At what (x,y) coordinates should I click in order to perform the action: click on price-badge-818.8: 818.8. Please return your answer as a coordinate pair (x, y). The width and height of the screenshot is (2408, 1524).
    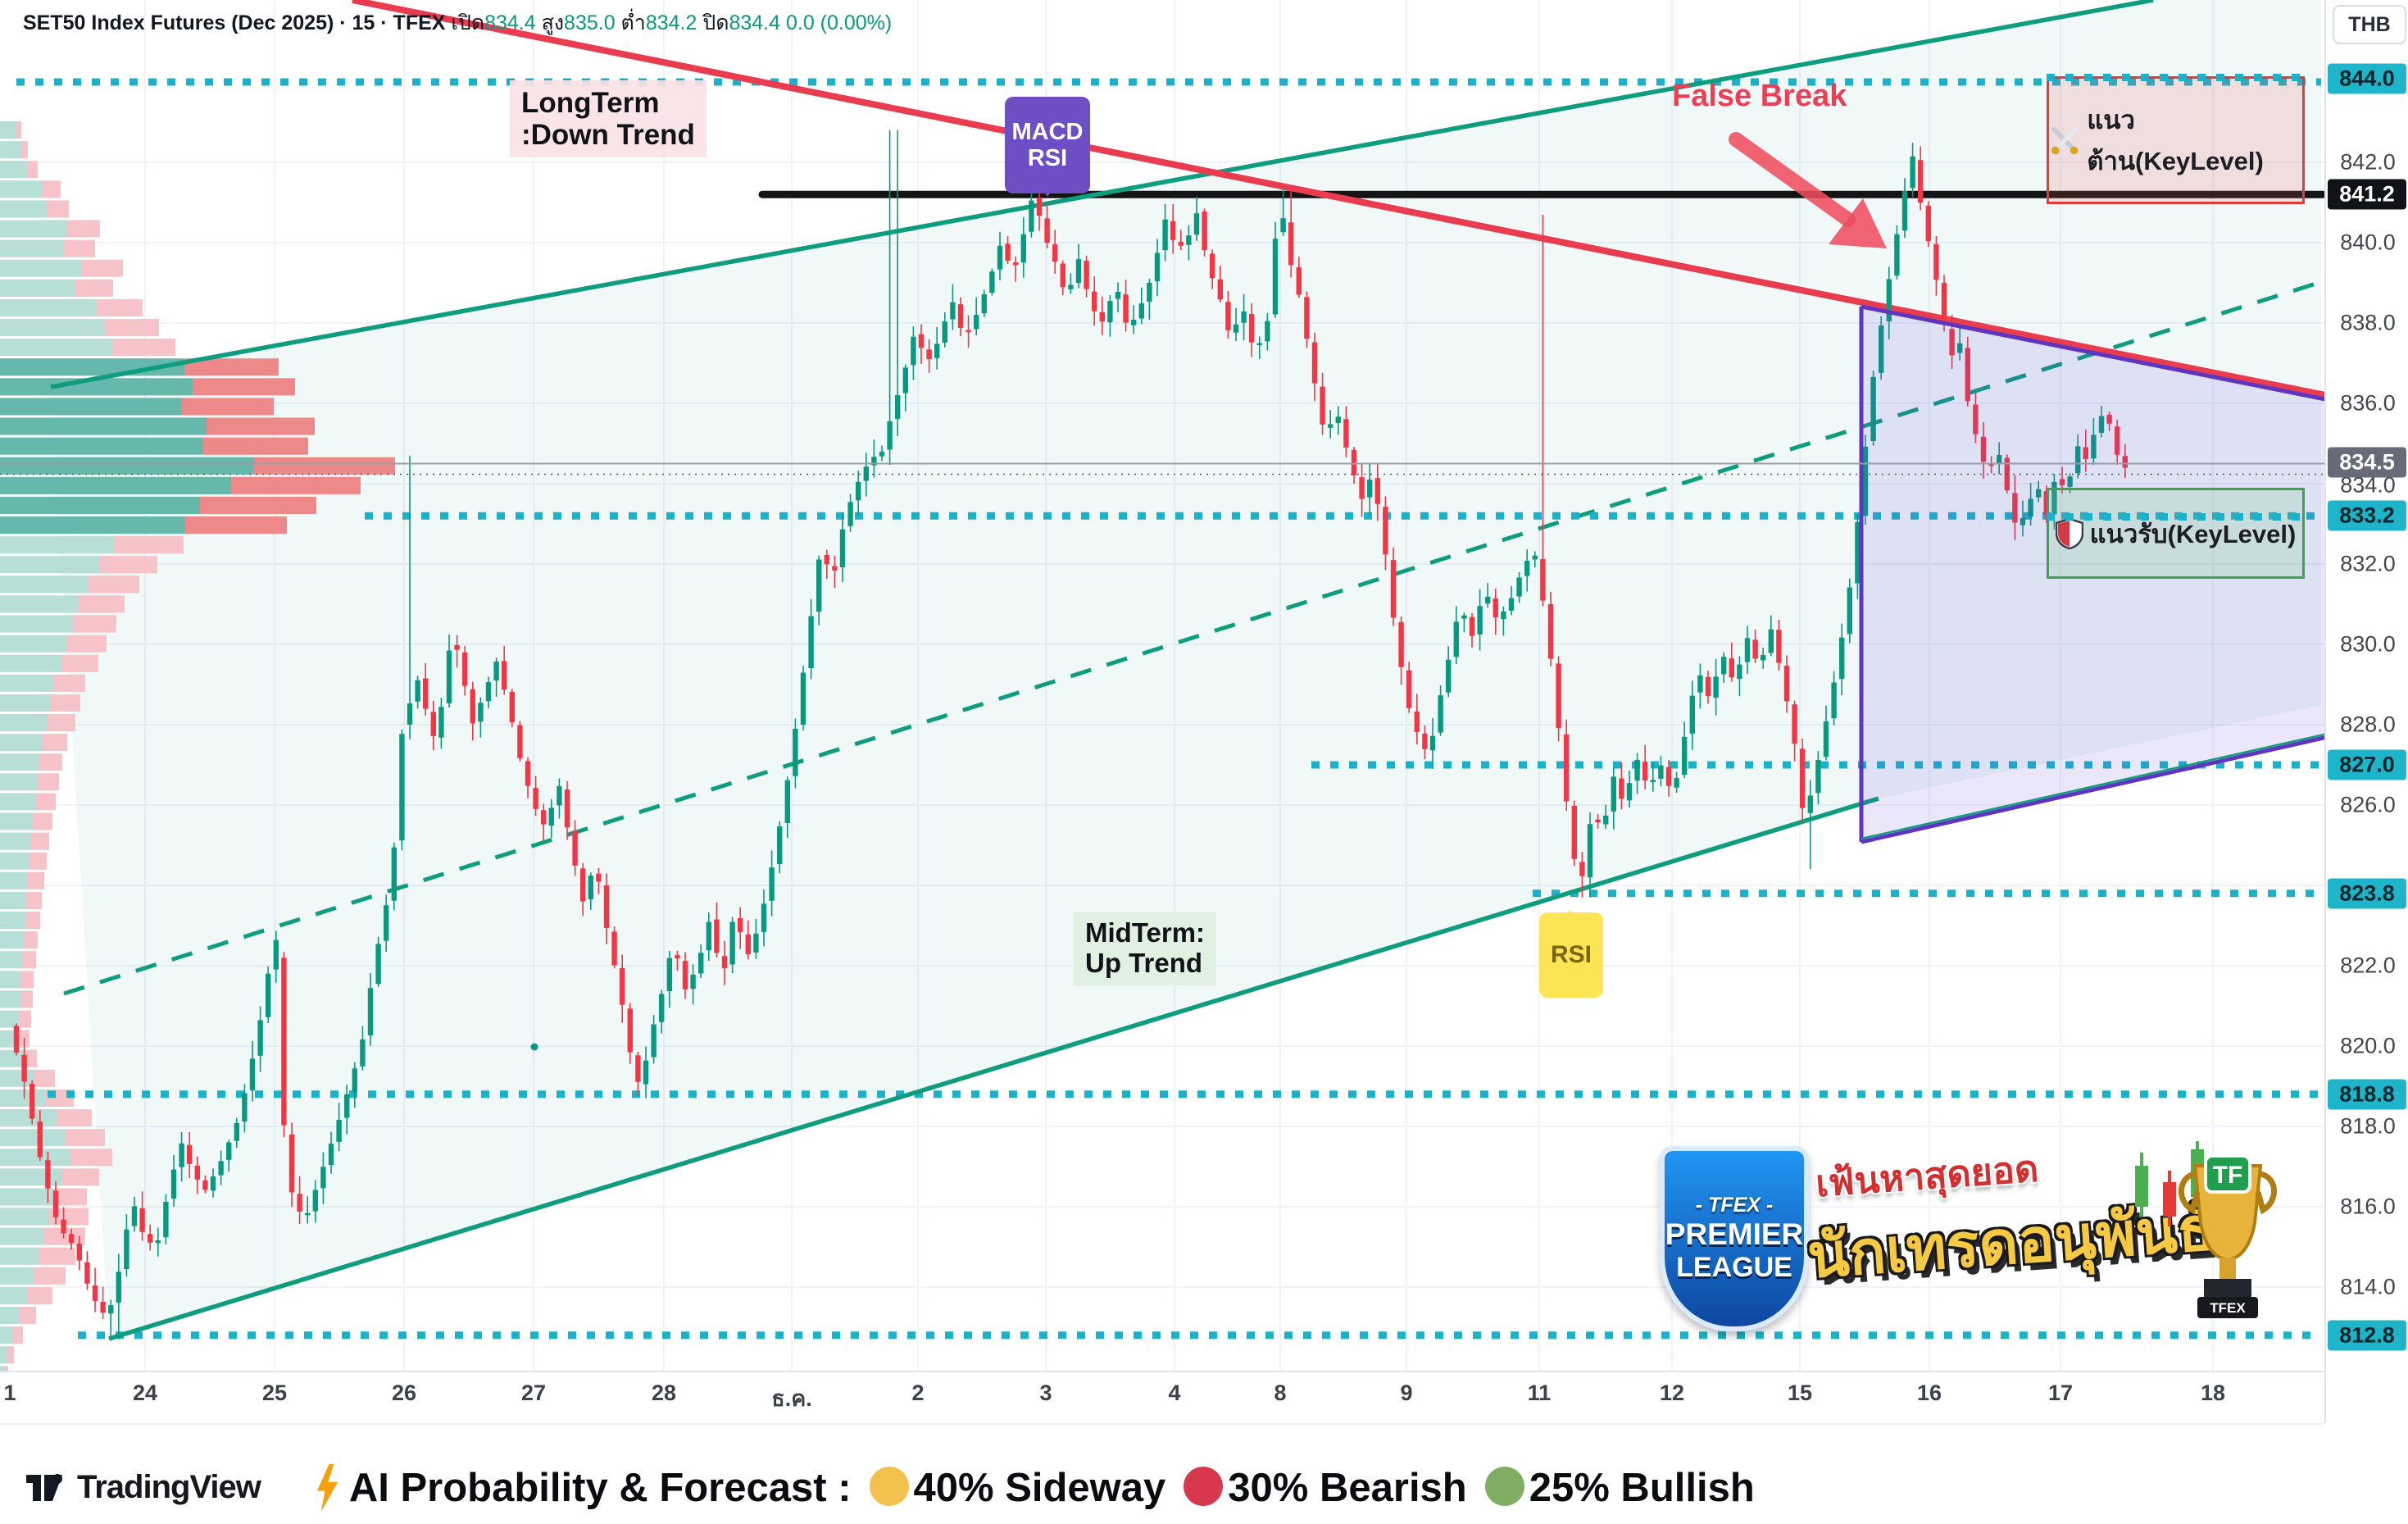
    Looking at the image, I should click on (2367, 1094).